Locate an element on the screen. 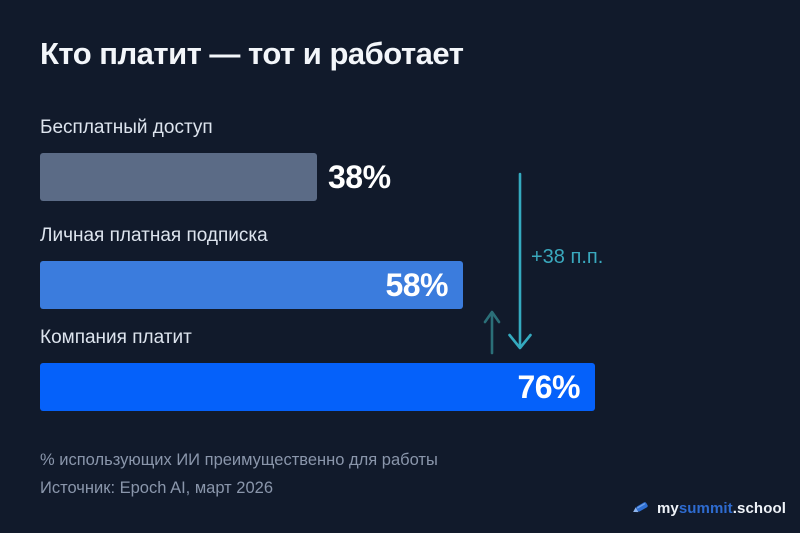 The height and width of the screenshot is (533, 800). bar-value-personal-subscription: 58% is located at coordinates (416, 284).